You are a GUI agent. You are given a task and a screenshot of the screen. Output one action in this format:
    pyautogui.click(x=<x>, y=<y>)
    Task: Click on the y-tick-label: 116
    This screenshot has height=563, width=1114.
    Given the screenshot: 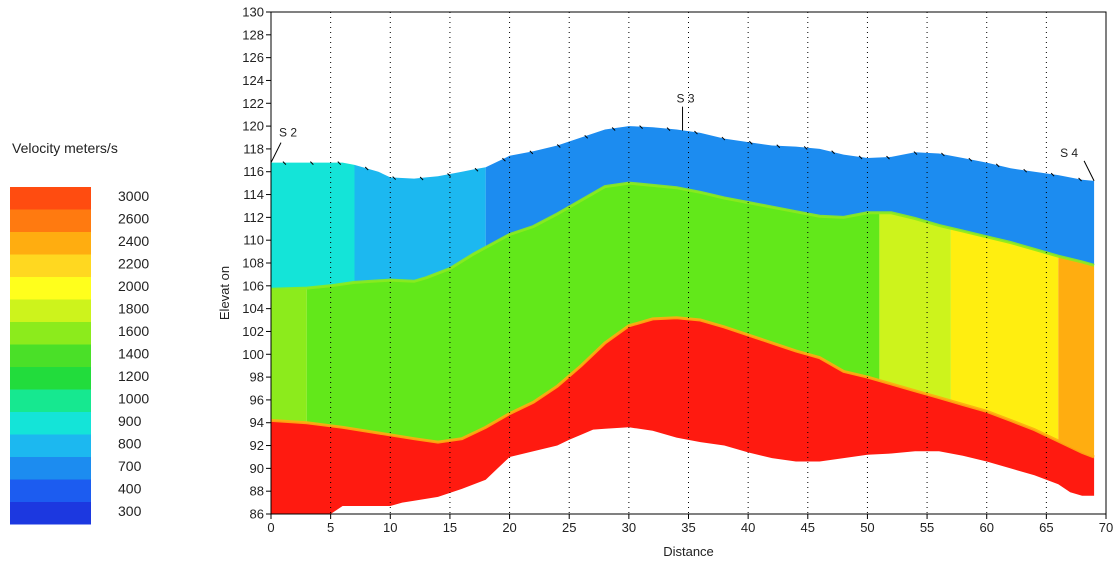 What is the action you would take?
    pyautogui.click(x=253, y=171)
    